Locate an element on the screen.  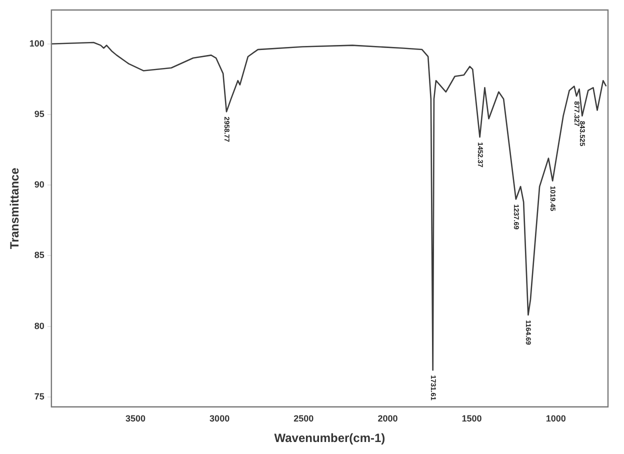
y-axis-title: Transmittance is located at coordinates (15, 208).